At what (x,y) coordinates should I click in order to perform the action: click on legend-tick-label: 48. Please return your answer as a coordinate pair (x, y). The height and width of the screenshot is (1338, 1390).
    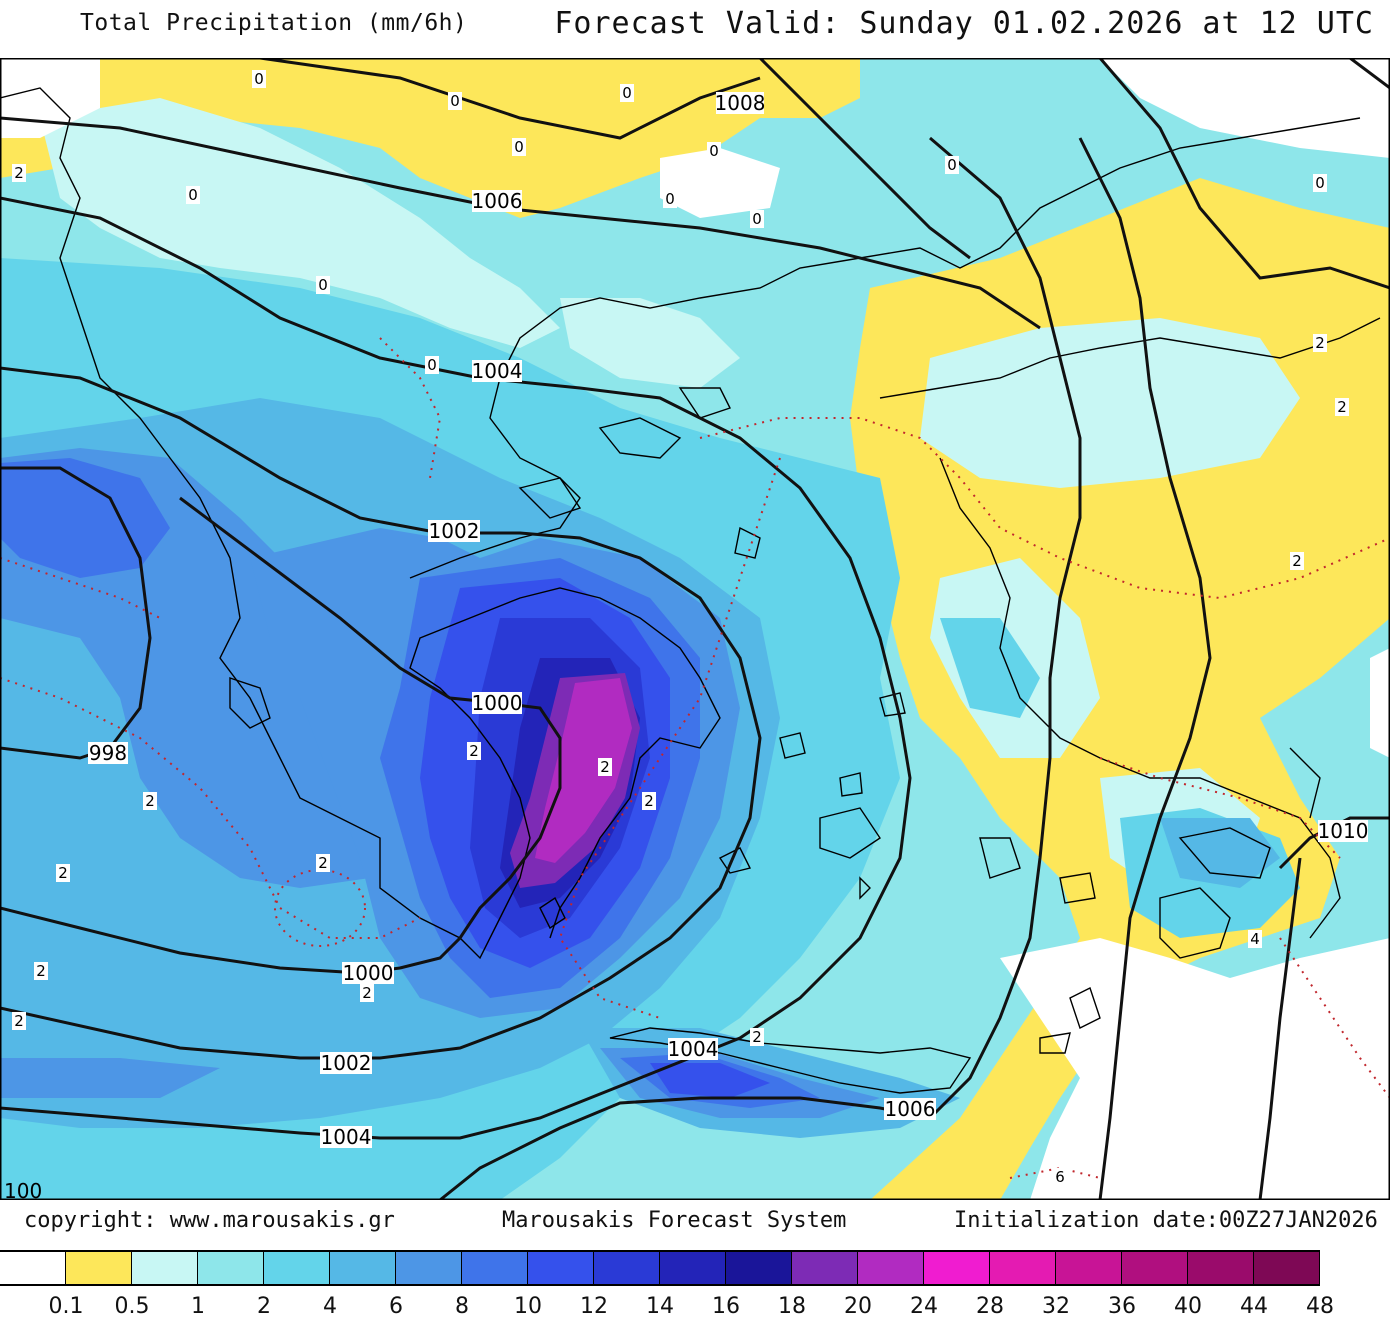
    Looking at the image, I should click on (1320, 1306).